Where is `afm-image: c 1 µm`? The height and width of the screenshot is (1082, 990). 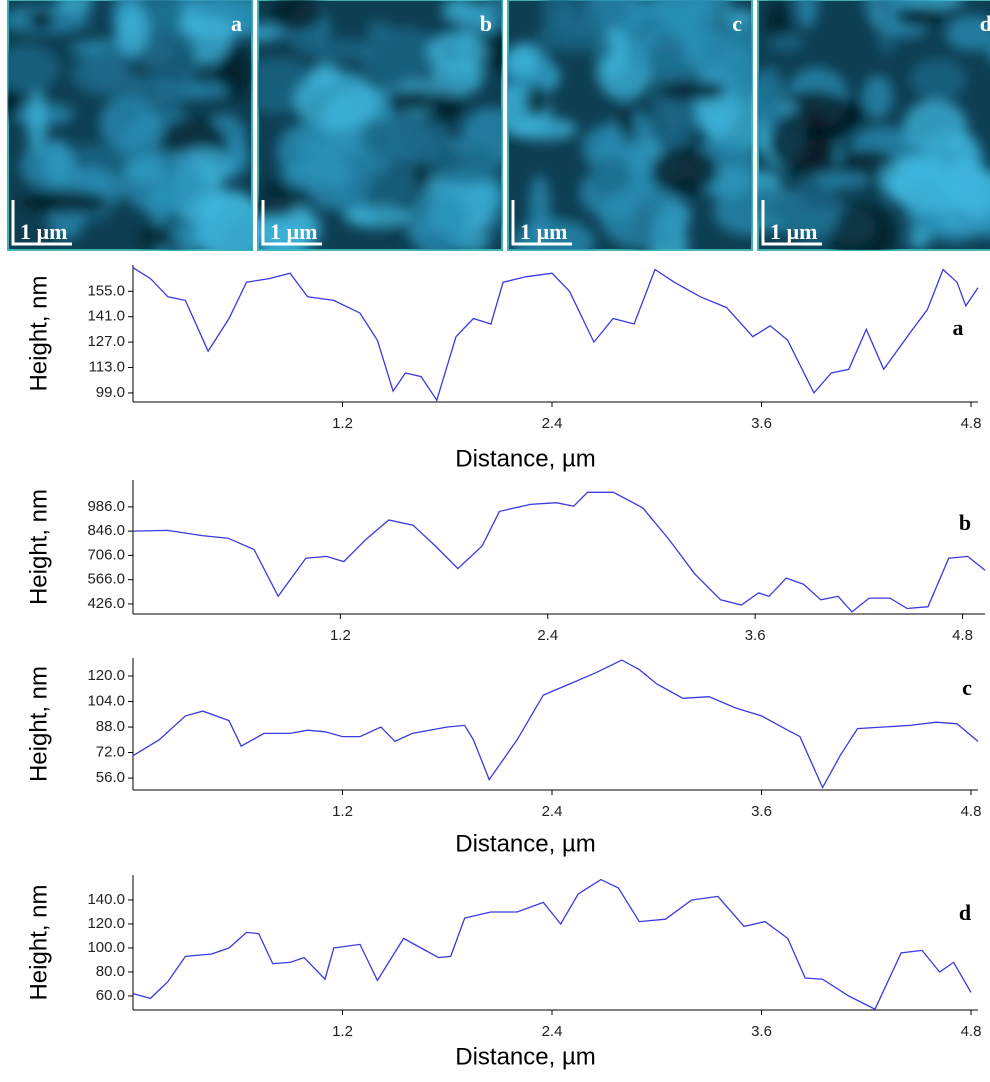
afm-image: c 1 µm is located at coordinates (630, 125).